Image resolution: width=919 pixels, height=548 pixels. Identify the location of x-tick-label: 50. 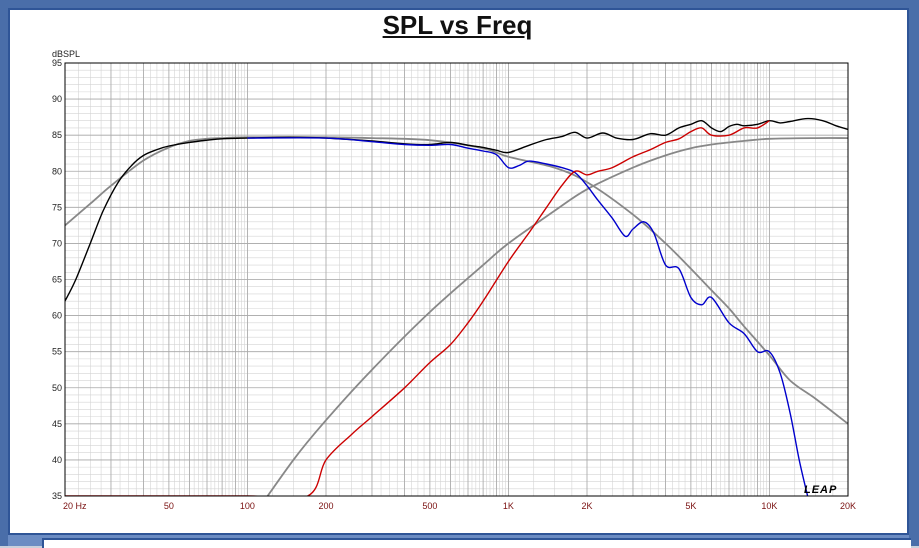
(169, 506).